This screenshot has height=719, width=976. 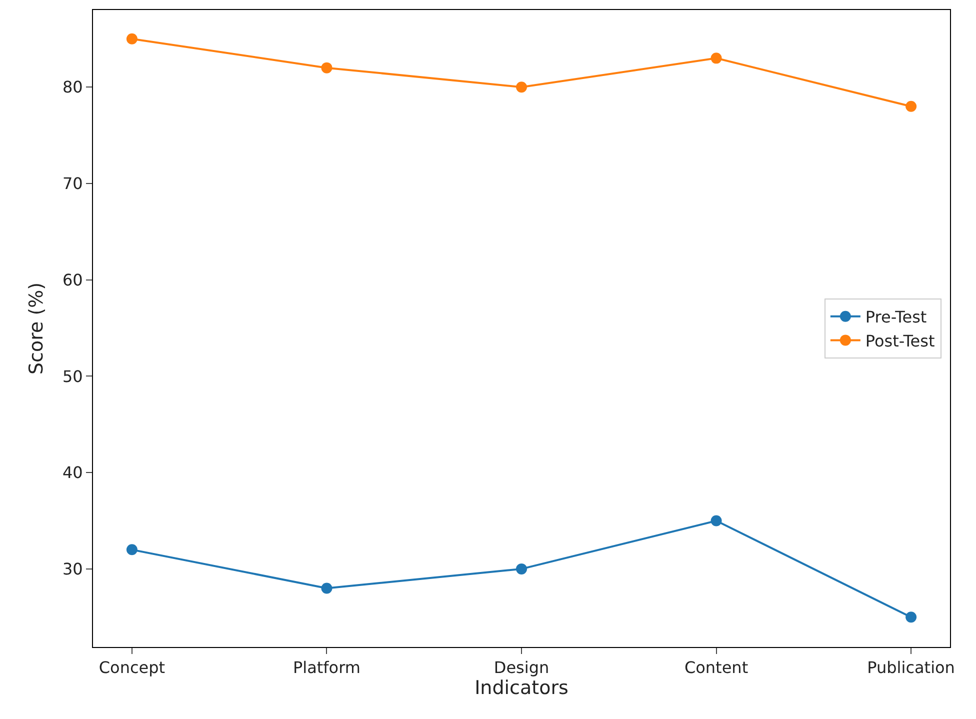 I want to click on x-tick-label: Platform, so click(x=326, y=668).